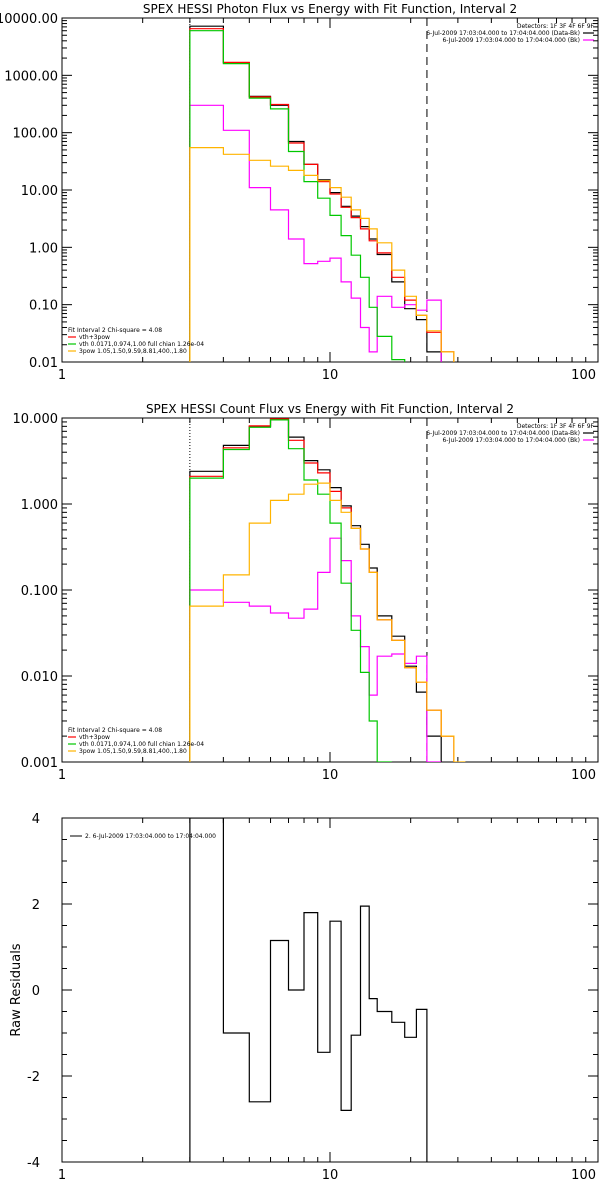 The width and height of the screenshot is (600, 1200). I want to click on y-tick-label: 2, so click(36, 905).